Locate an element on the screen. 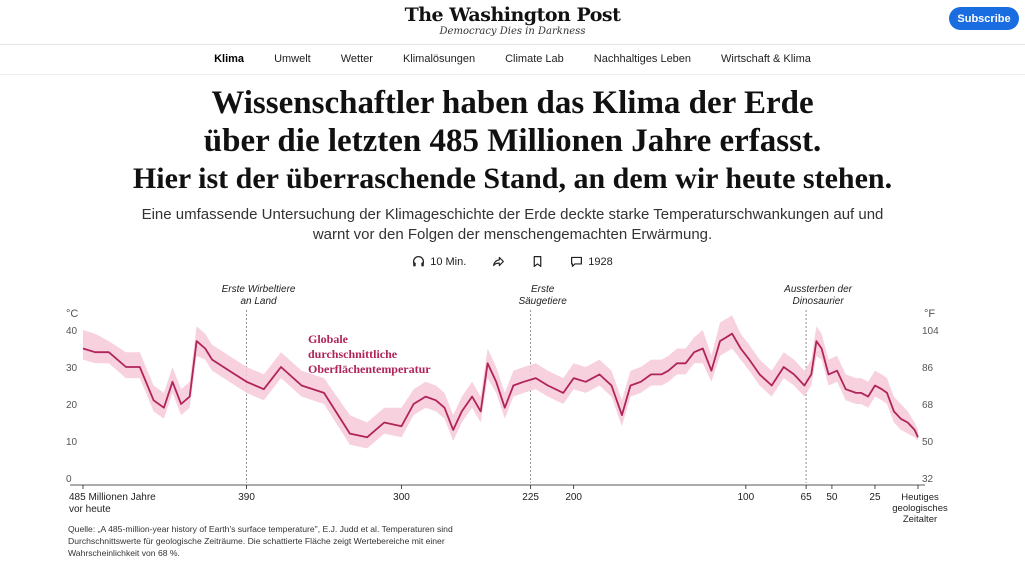  share-button is located at coordinates (498, 261).